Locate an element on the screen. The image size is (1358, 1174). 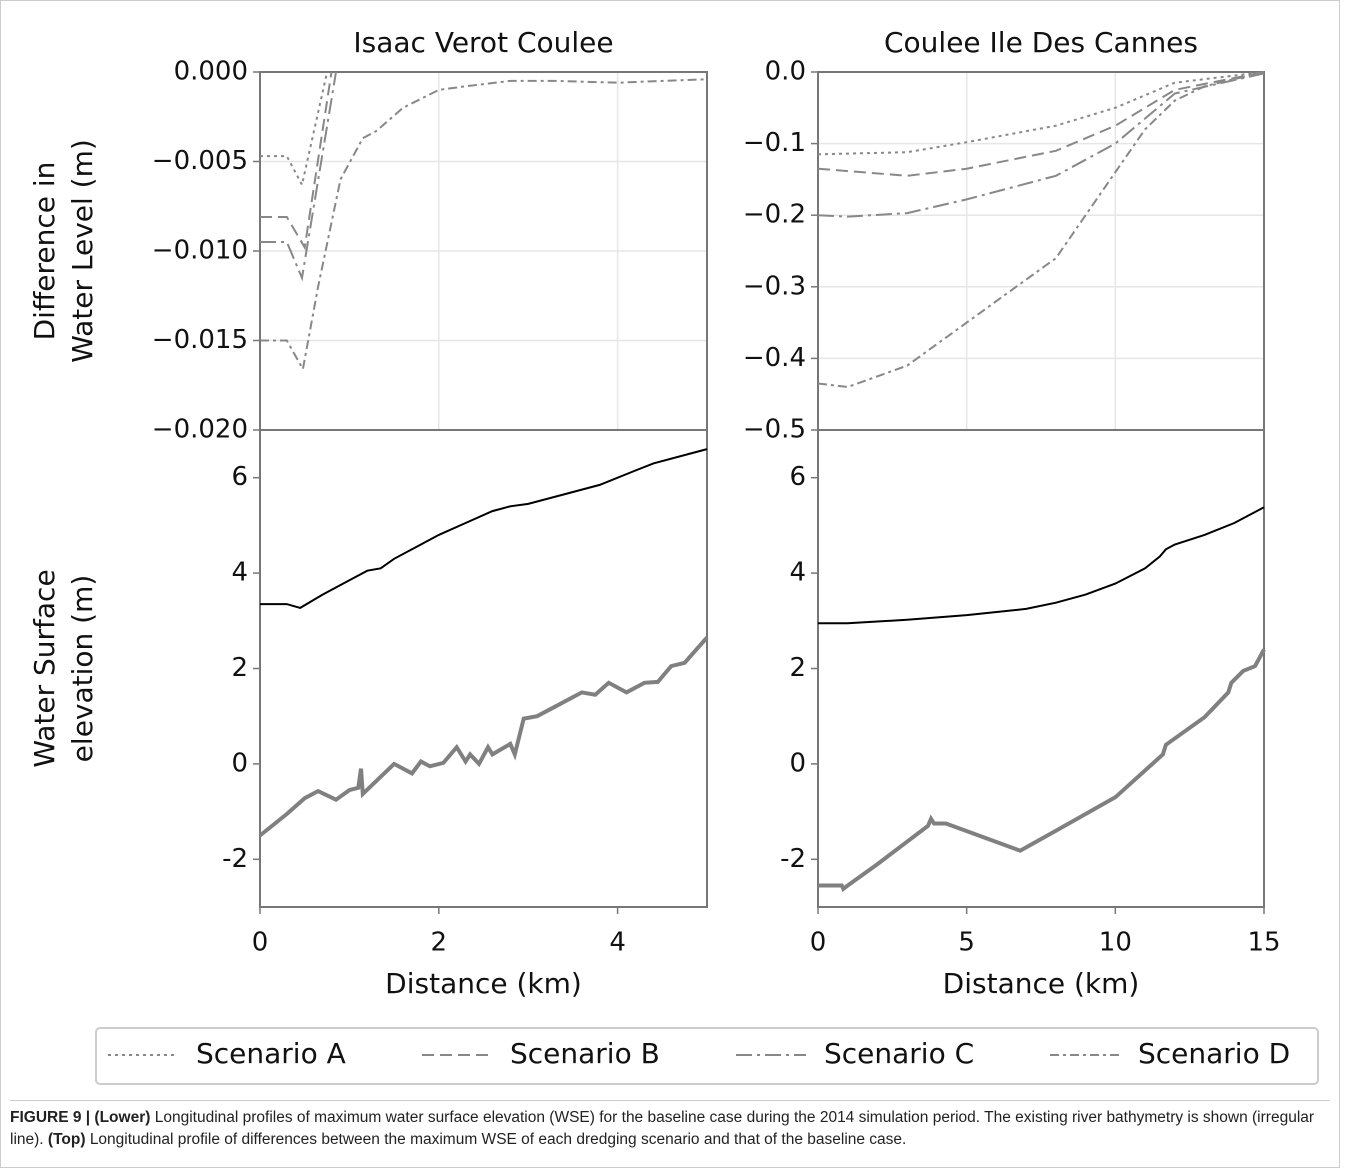
panel-title: Coulee Ile Des Cannes is located at coordinates (1041, 42).